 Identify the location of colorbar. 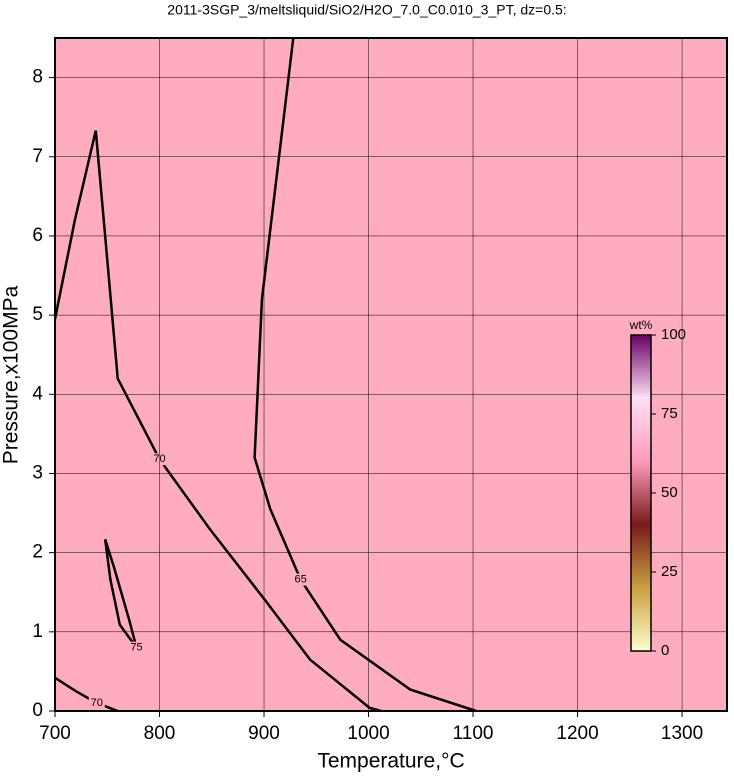
(641, 493).